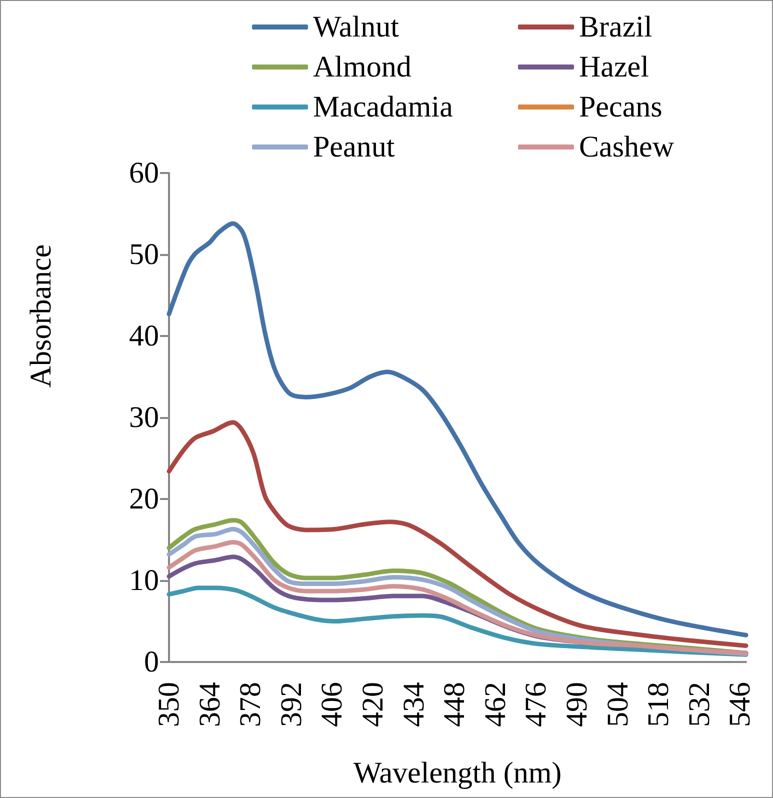  I want to click on y-tick-label: 20, so click(144, 499).